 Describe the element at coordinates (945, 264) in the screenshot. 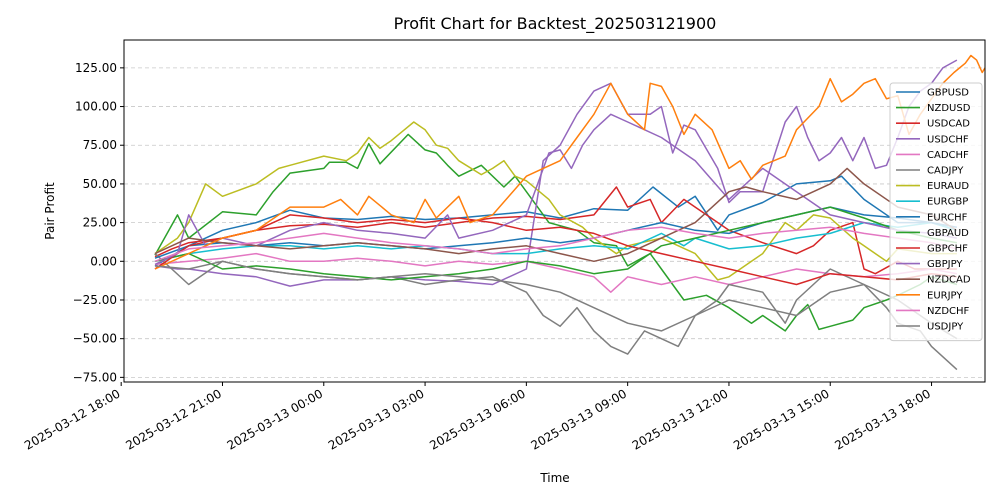

I see `legend-label-gbpjpy: GBPJPY` at that location.